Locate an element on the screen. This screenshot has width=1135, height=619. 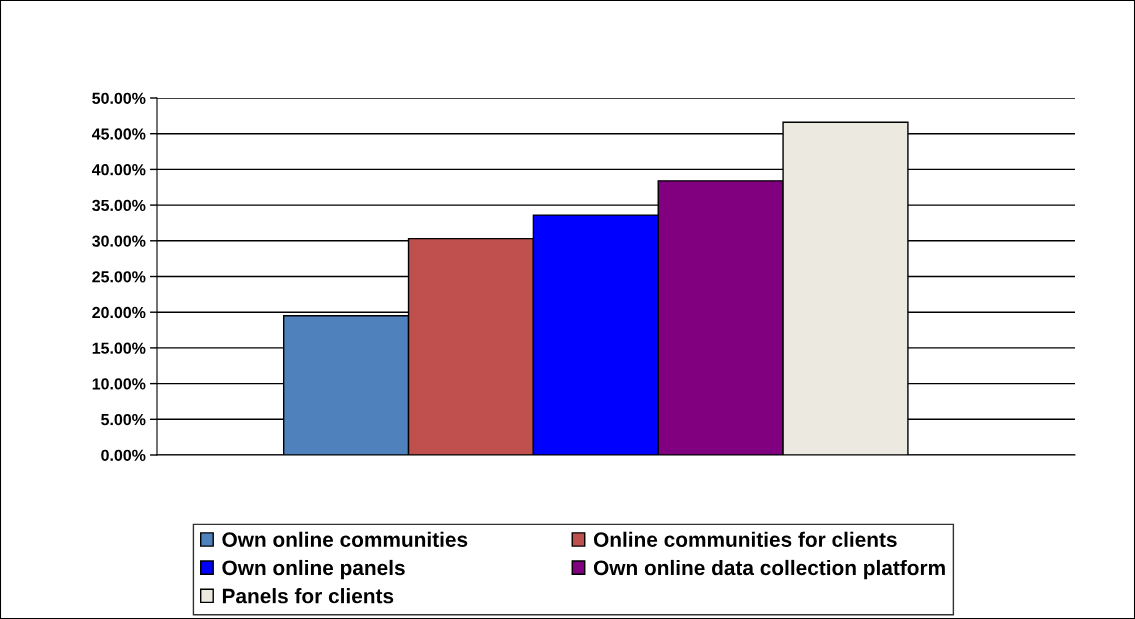
y-tick-label: 20.00% is located at coordinates (119, 312).